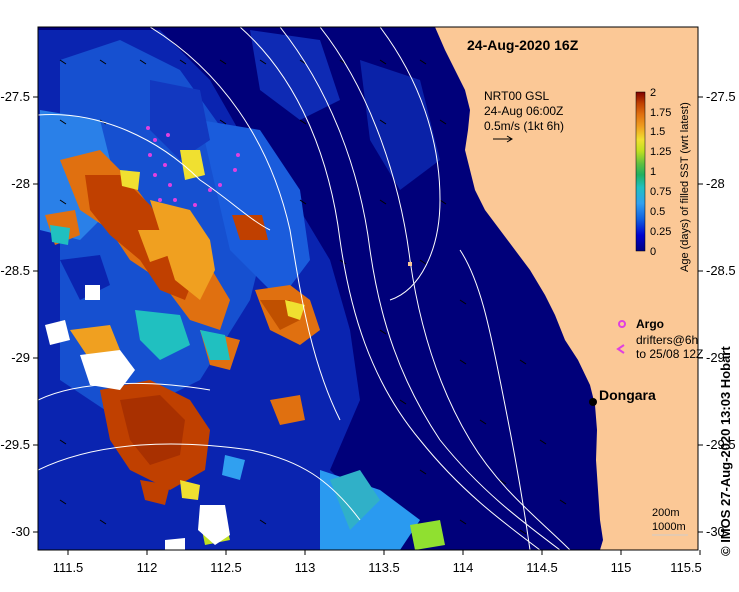 Image resolution: width=739 pixels, height=592 pixels. Describe the element at coordinates (15, 96) in the screenshot. I see `y-tick-label: -27.5` at that location.